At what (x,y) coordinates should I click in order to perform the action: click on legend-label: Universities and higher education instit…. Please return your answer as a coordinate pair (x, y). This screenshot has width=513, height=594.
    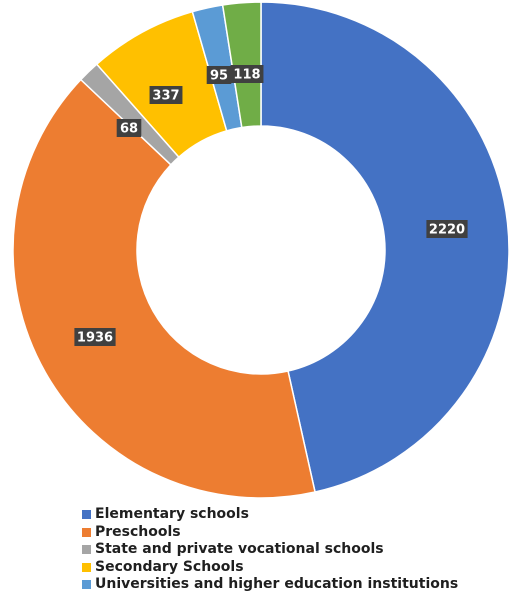
    Looking at the image, I should click on (277, 584).